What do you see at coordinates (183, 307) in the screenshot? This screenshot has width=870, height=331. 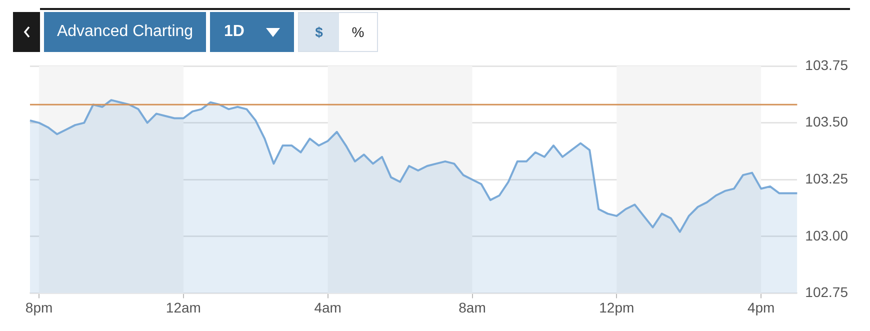 I see `x-tick-label: 12am` at bounding box center [183, 307].